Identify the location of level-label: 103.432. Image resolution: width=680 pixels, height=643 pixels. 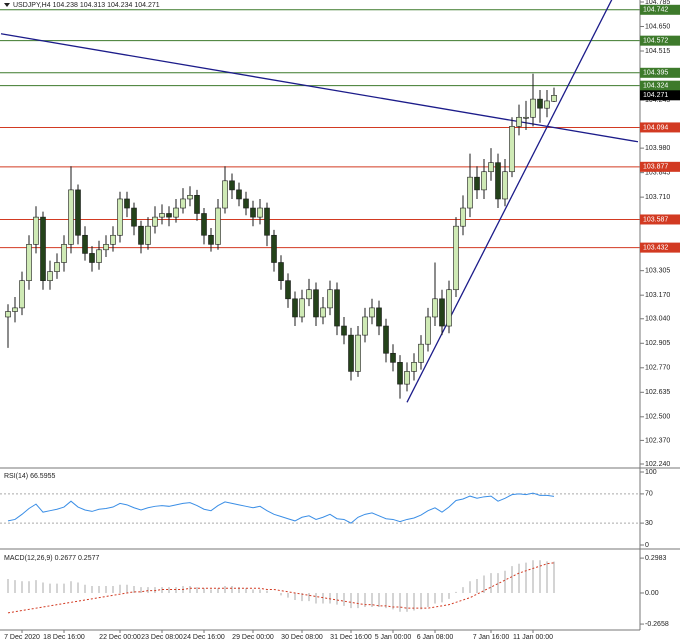
(655, 247).